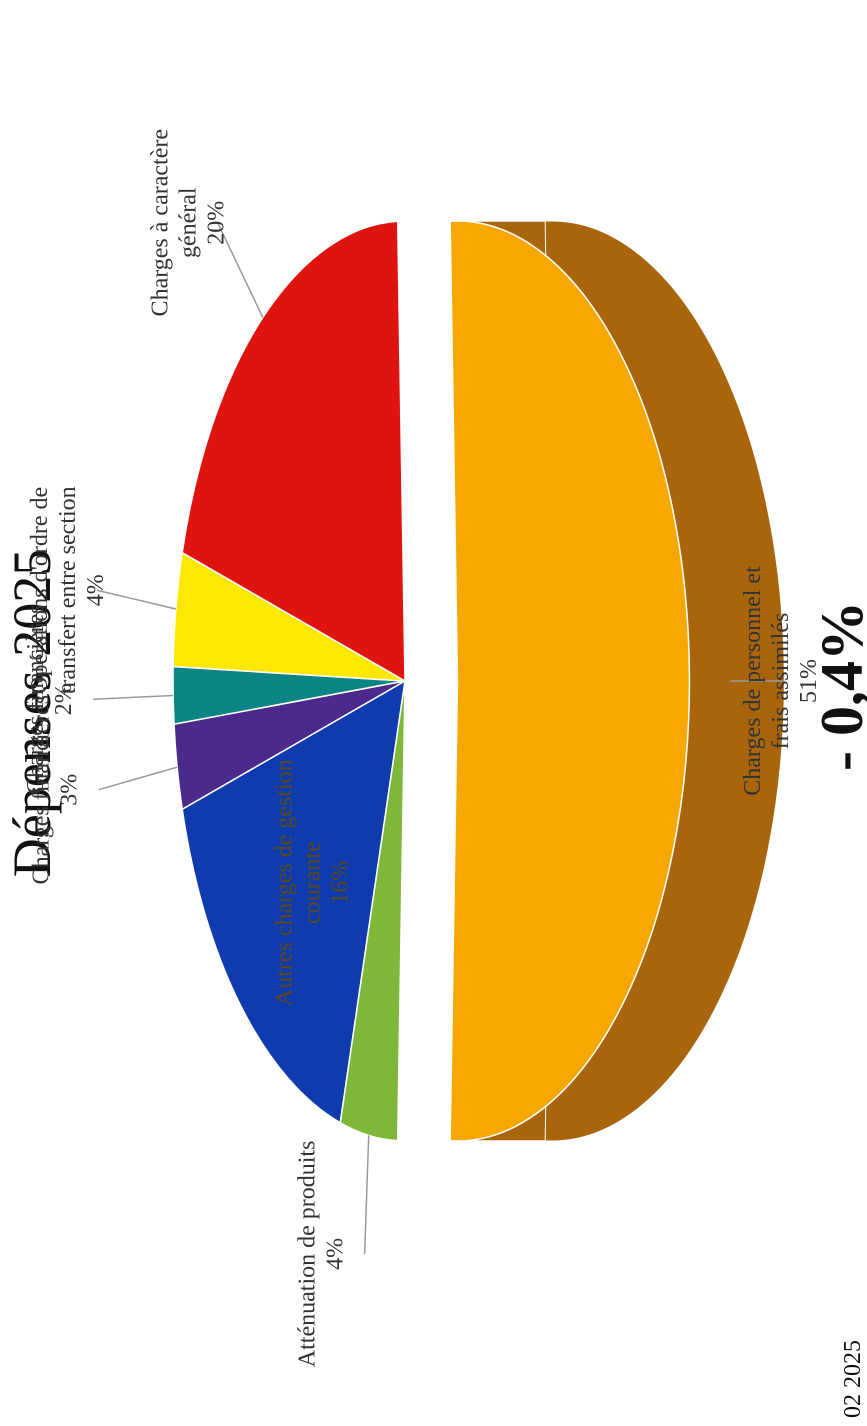 This screenshot has width=867, height=1426. I want to click on label-line: Autres charges de gestion, so click(284, 882).